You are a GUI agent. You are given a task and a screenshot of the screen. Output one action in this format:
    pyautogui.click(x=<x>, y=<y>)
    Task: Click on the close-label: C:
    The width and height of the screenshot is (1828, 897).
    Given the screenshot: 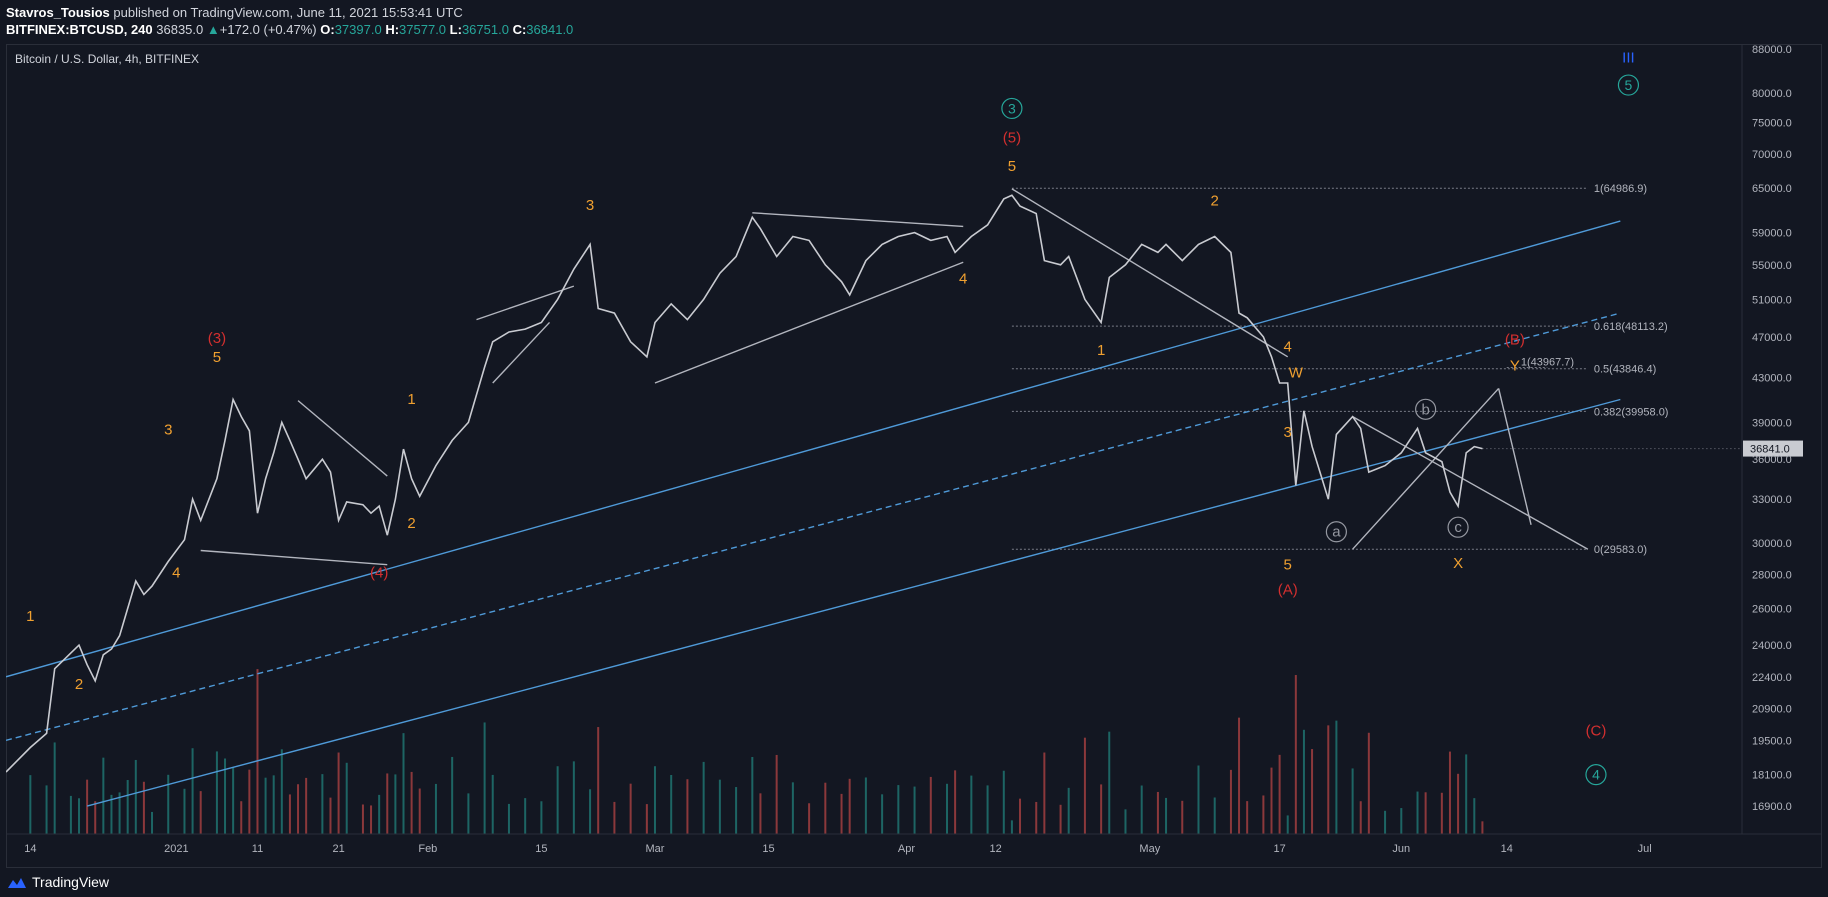 What is the action you would take?
    pyautogui.click(x=519, y=29)
    